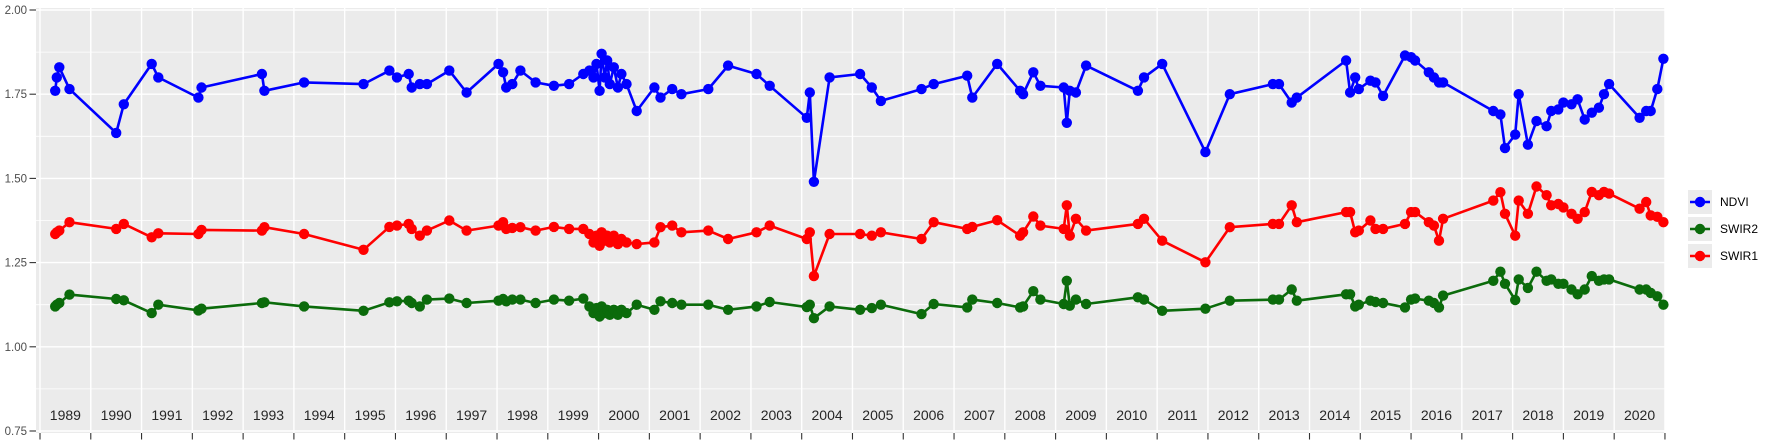  What do you see at coordinates (1131, 415) in the screenshot?
I see `svg-text: 2010` at bounding box center [1131, 415].